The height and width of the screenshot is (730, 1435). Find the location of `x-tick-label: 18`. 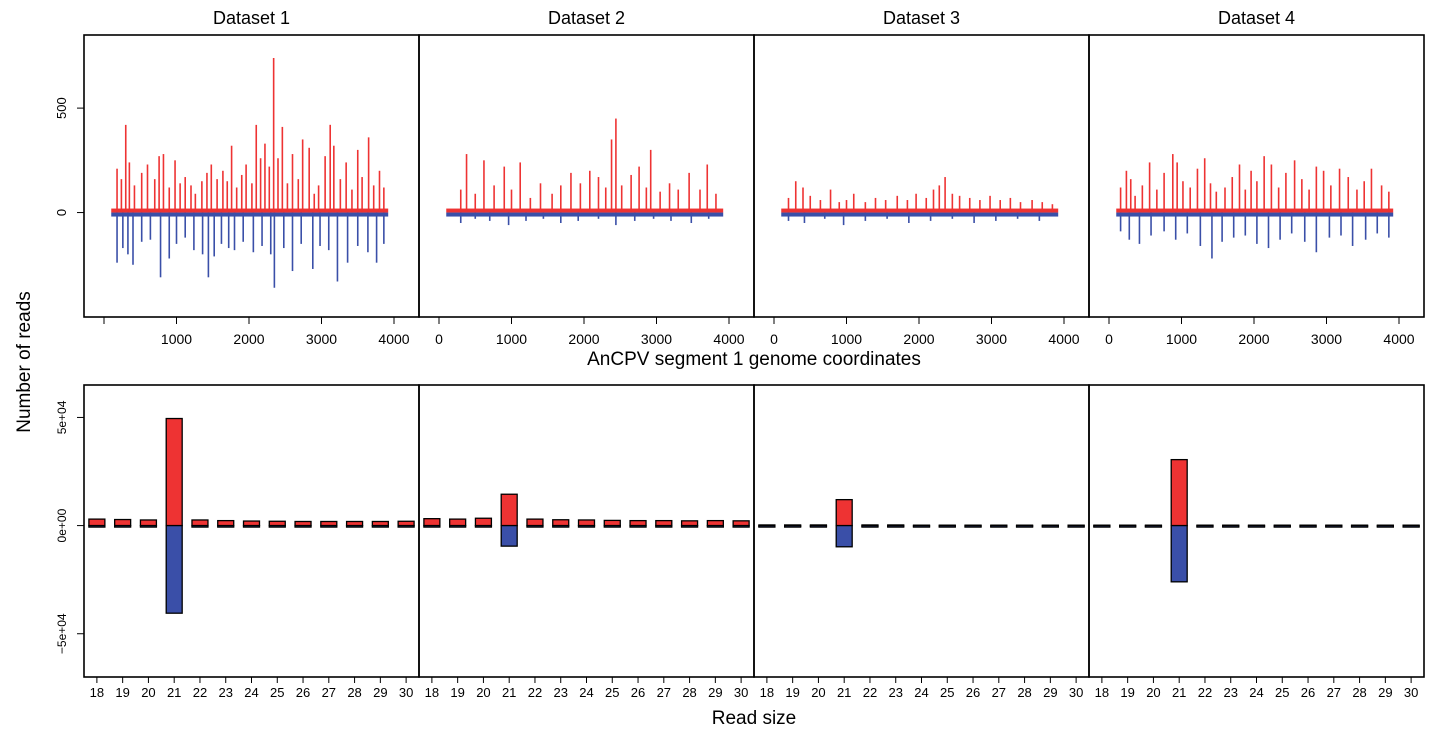

x-tick-label: 18 is located at coordinates (1102, 692).